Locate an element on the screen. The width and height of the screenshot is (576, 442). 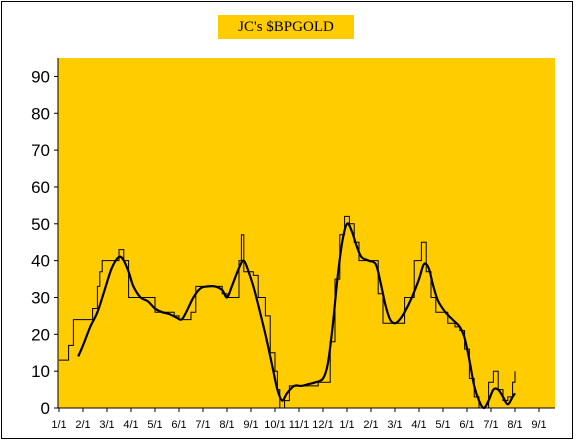
y-tick-label: 20 is located at coordinates (40, 334).